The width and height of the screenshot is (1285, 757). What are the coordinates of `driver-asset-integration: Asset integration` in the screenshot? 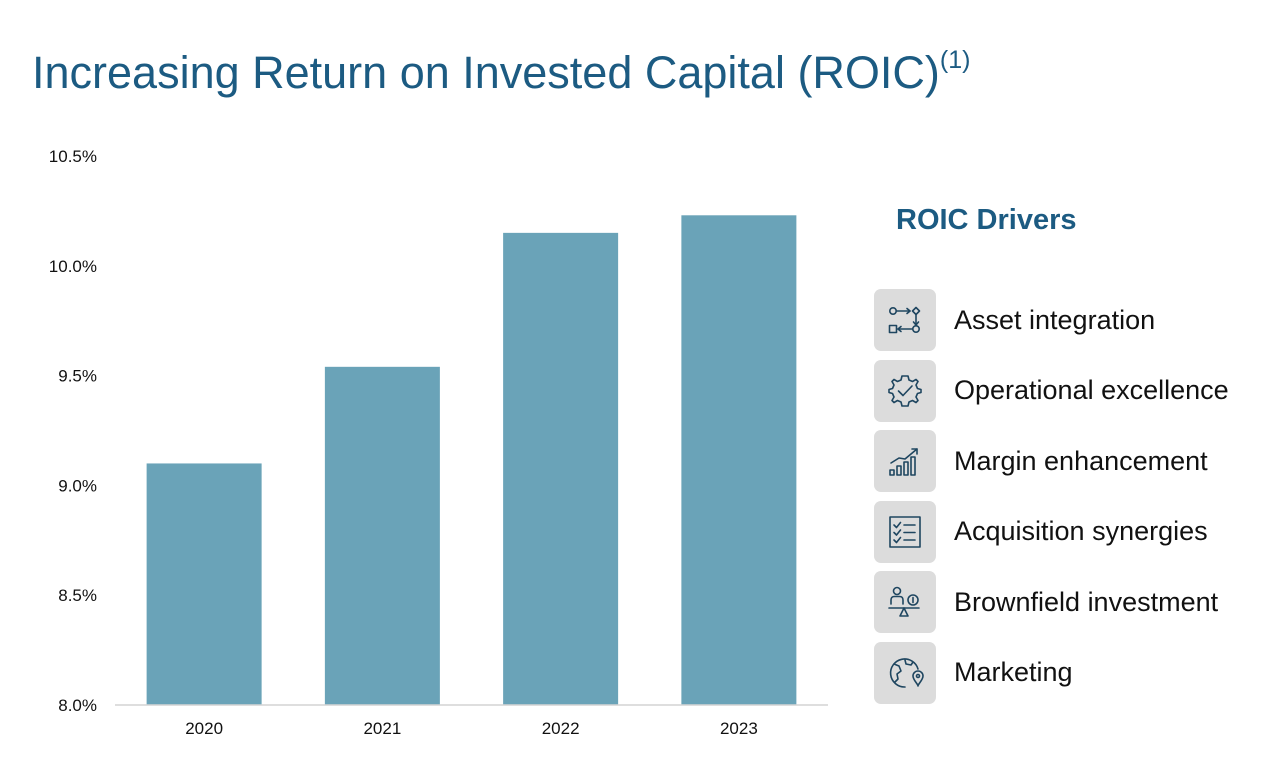 It's located at (1048, 320).